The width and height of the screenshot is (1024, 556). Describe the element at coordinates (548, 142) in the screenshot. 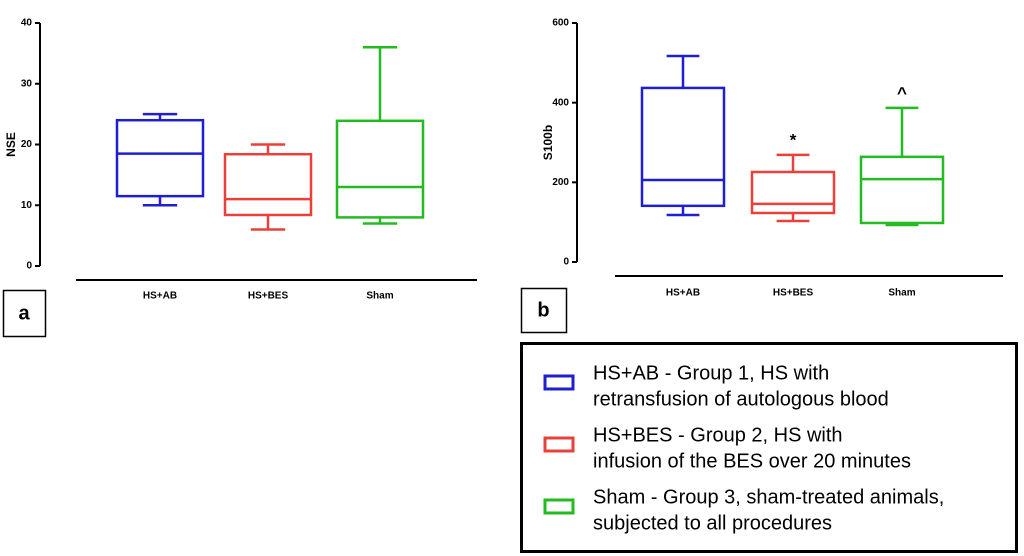

I see `y-axis-label: S100b` at that location.